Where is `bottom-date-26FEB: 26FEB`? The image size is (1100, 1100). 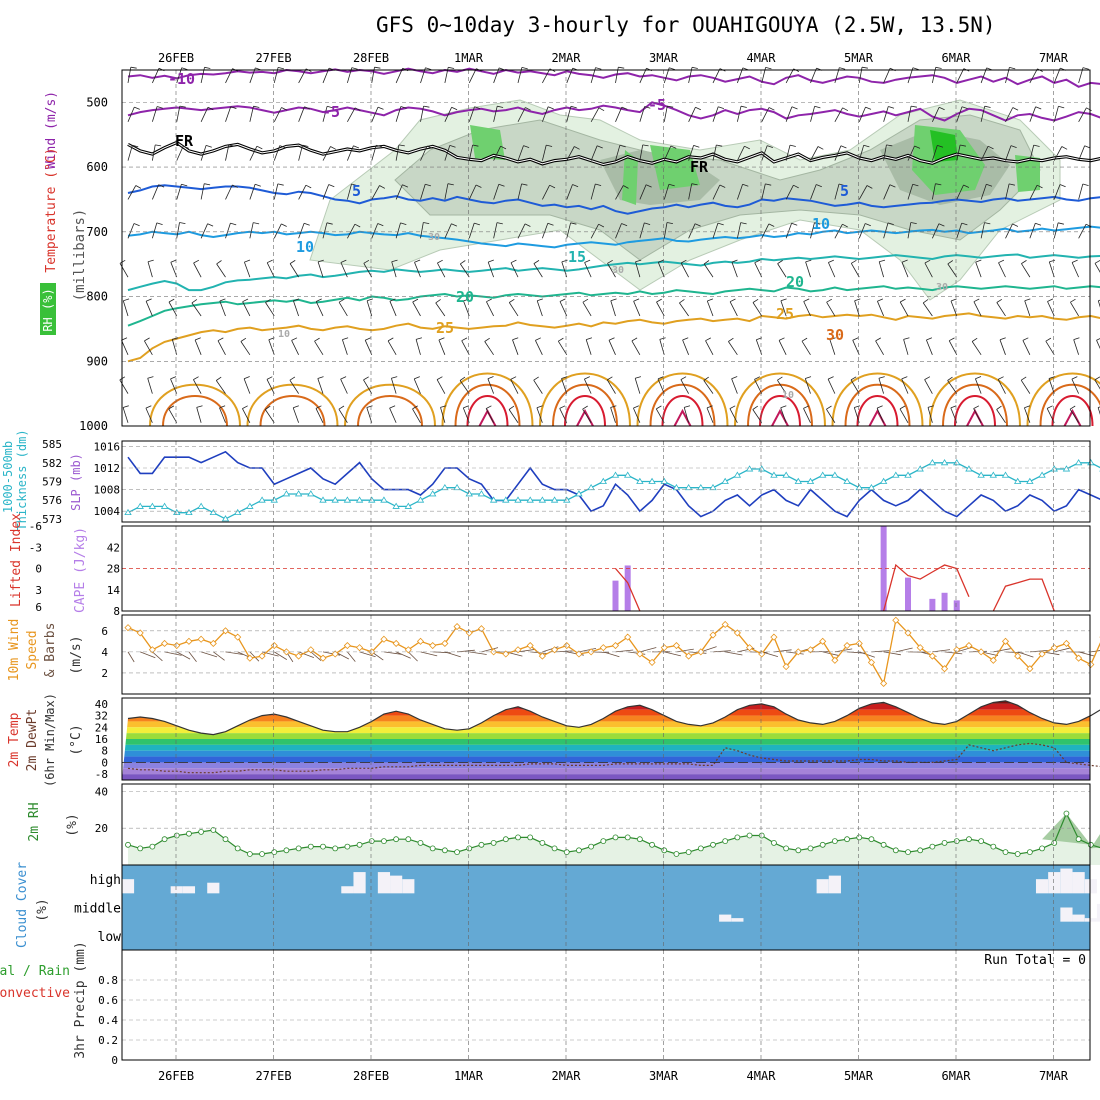 bottom-date-26FEB: 26FEB is located at coordinates (176, 1076).